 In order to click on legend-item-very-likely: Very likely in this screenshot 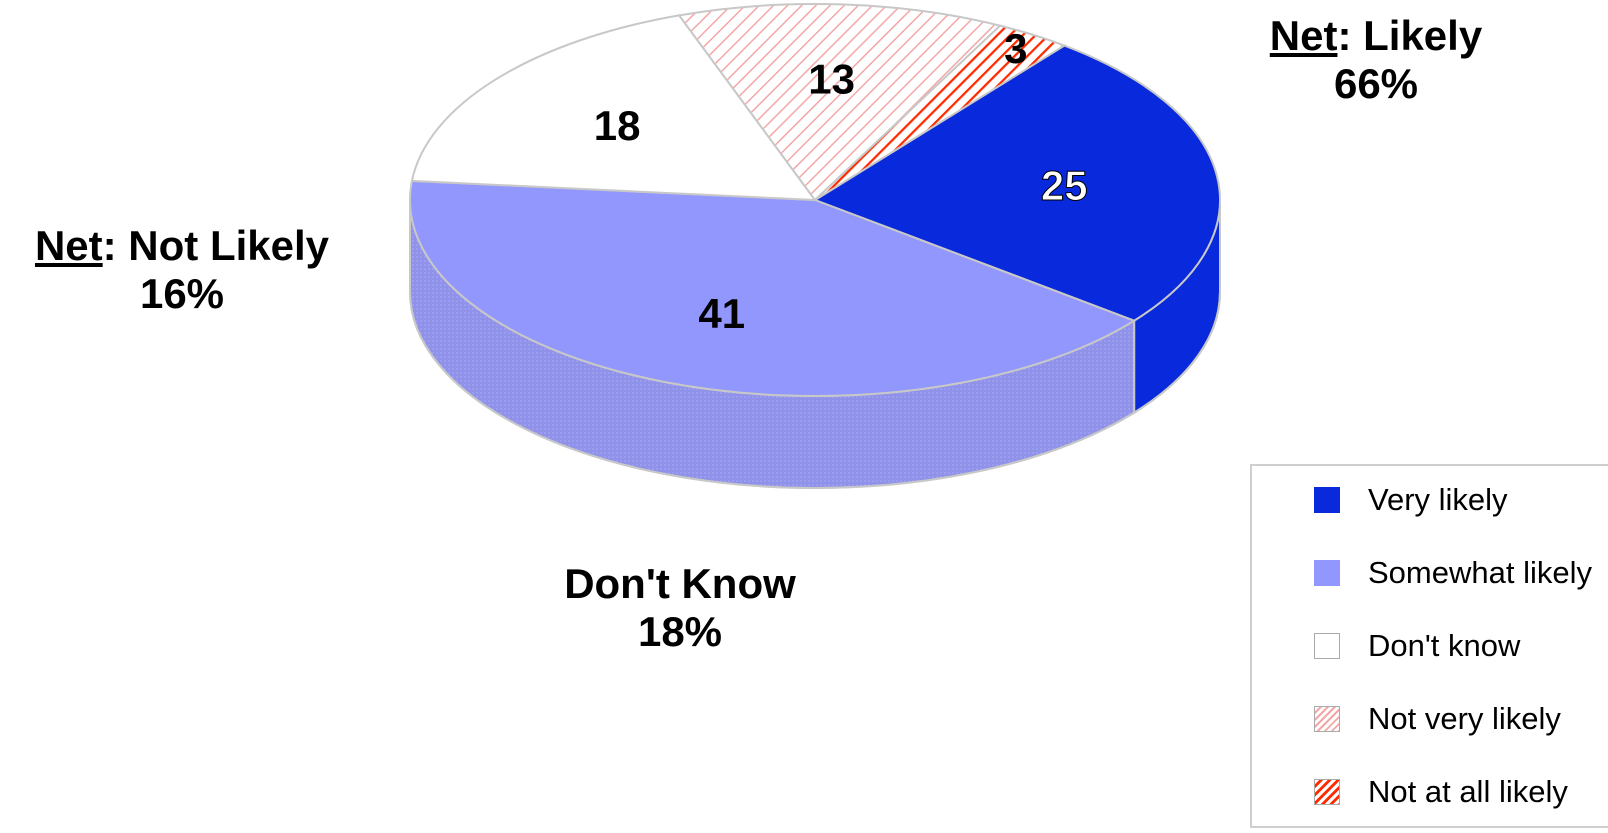, I will do `click(1411, 500)`.